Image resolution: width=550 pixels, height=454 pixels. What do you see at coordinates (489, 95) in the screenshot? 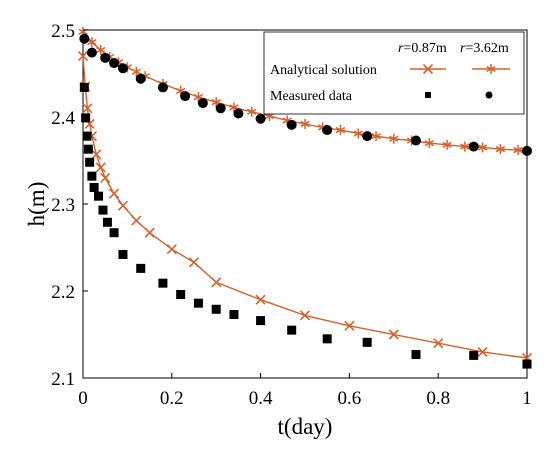
I see `legend-marker-circle` at bounding box center [489, 95].